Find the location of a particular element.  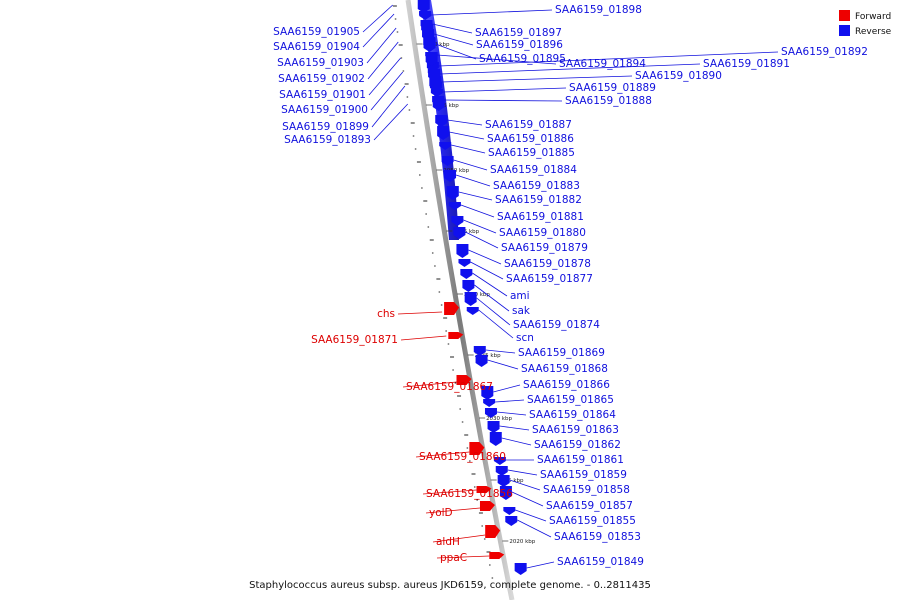

gene-label-ppac: ppaC is located at coordinates (453, 558).